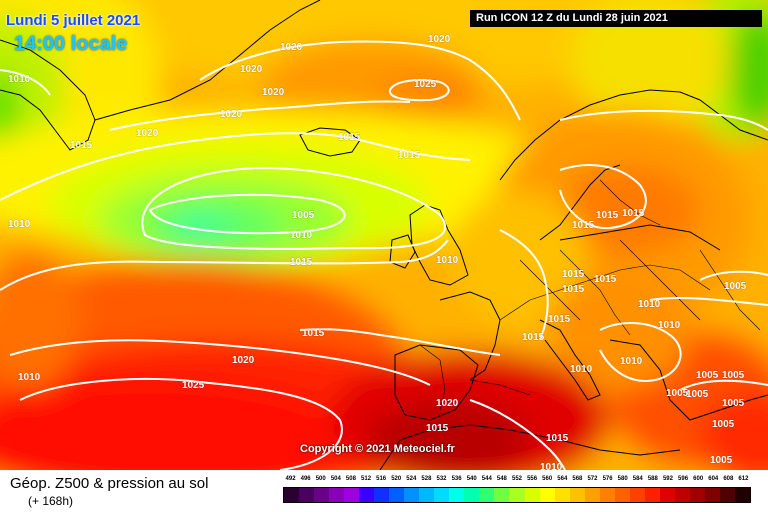 This screenshot has width=768, height=512. I want to click on scale-label: 568, so click(577, 479).